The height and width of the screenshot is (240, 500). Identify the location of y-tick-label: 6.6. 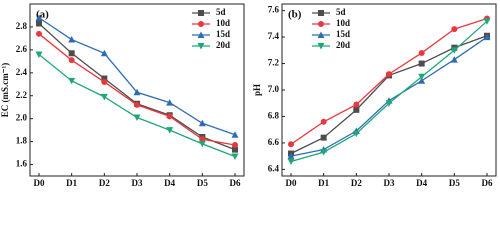
(274, 142).